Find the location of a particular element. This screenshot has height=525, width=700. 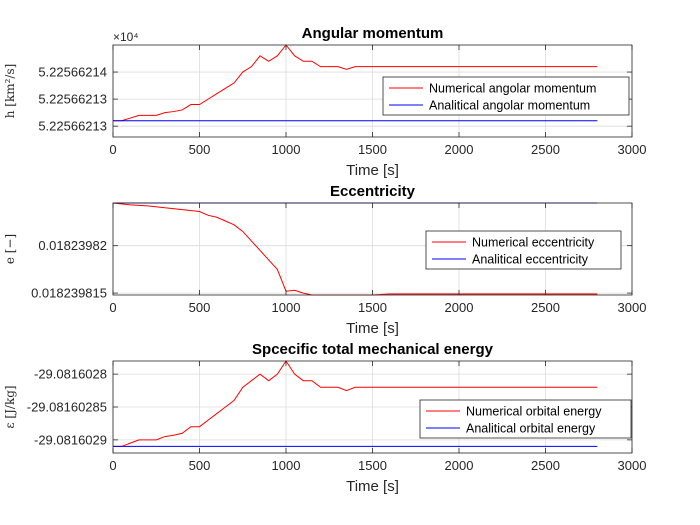

legend-entry: Analitical angolar momentum is located at coordinates (509, 106).